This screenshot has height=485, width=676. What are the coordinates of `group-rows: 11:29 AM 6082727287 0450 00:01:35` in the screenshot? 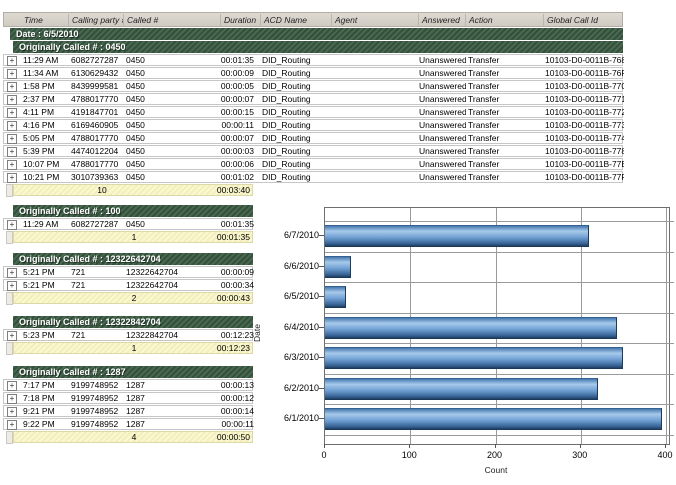 It's located at (128, 224).